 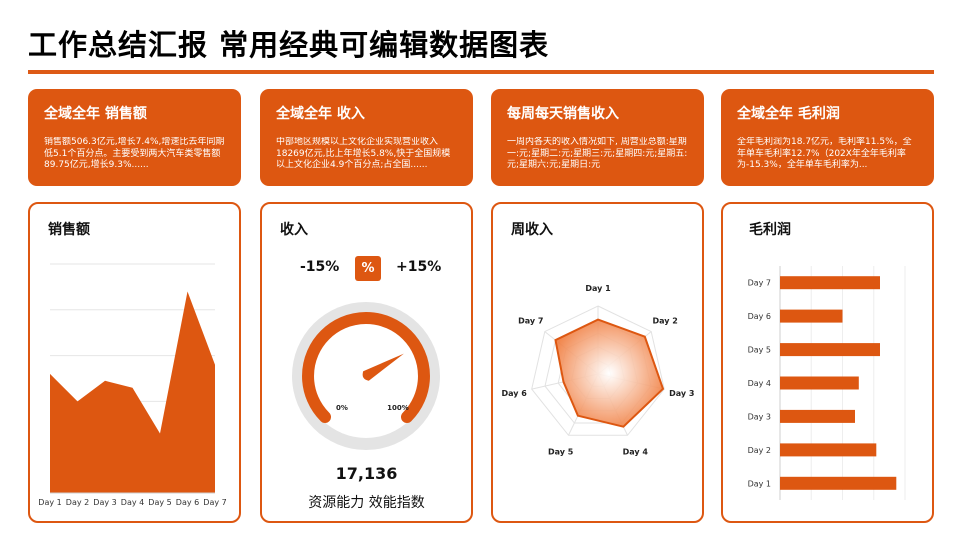 What do you see at coordinates (788, 114) in the screenshot?
I see `summary-card-title: 全域全年 毛利润` at bounding box center [788, 114].